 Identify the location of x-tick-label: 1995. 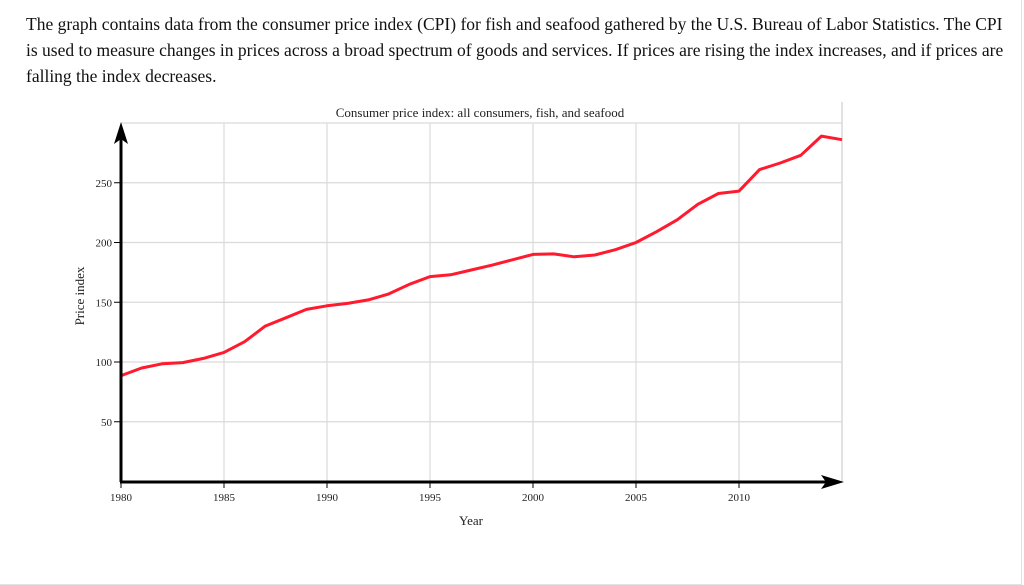
(430, 498).